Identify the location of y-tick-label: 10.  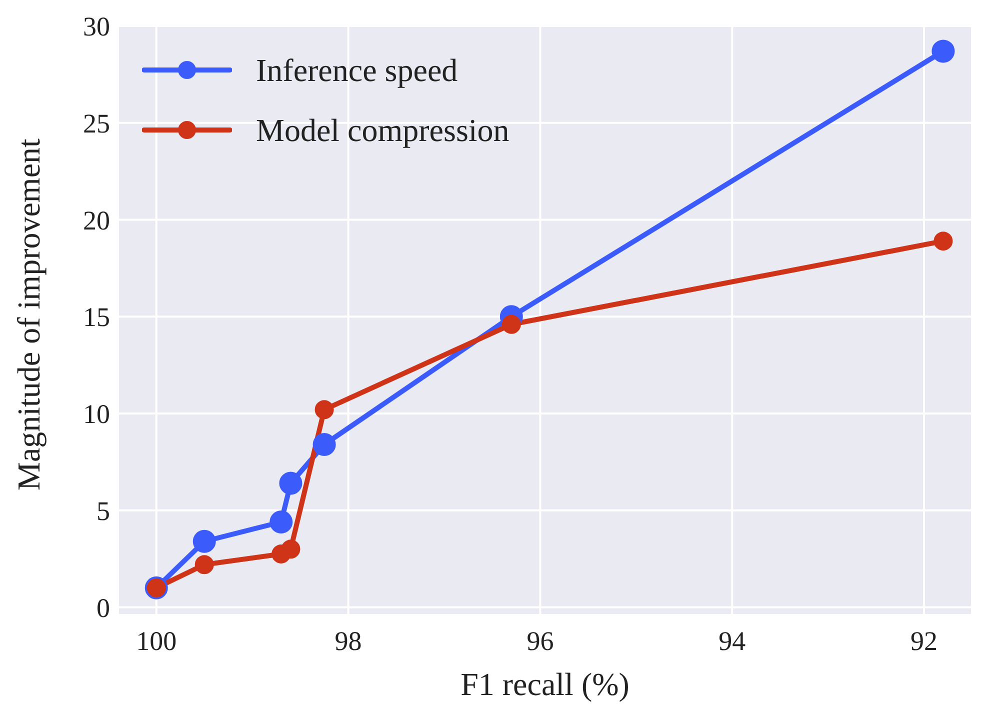
(96, 414).